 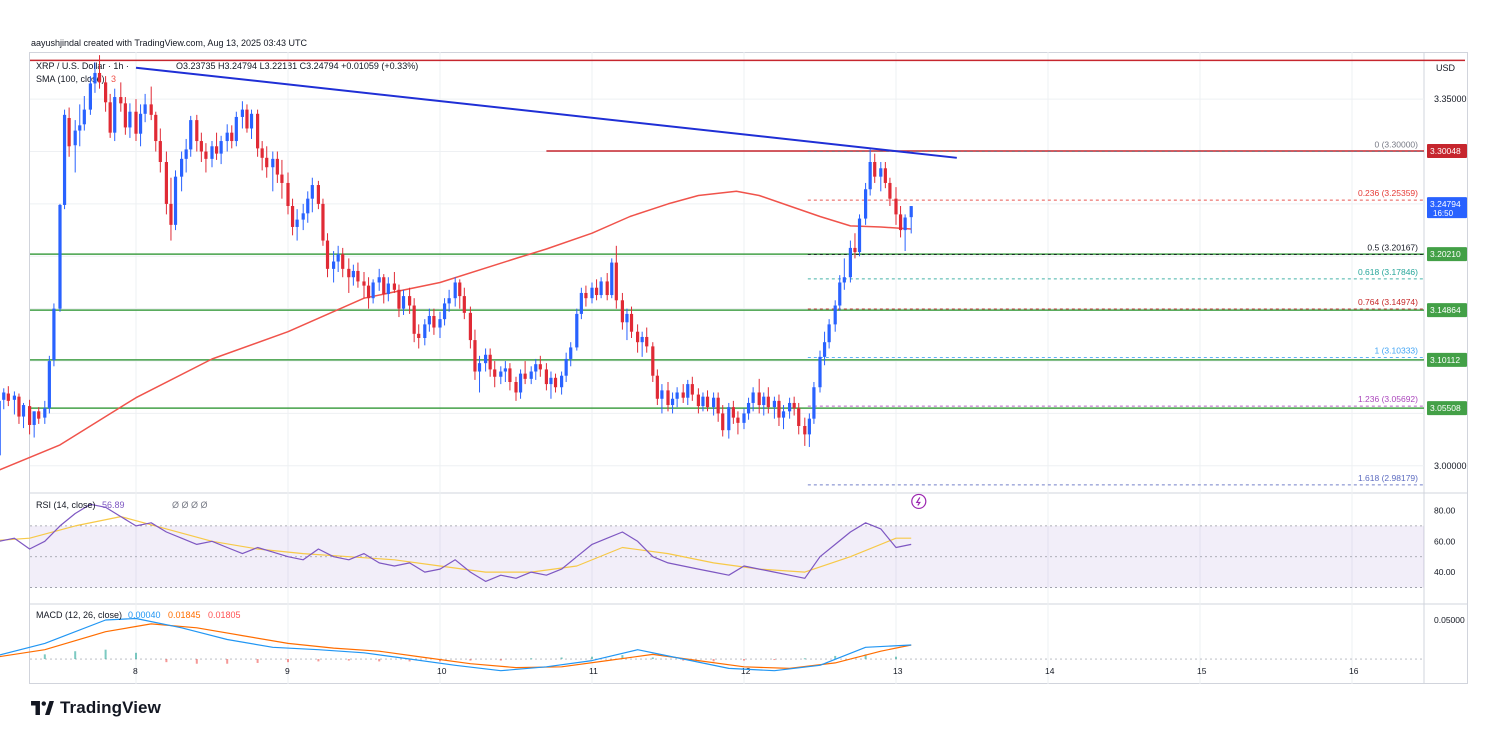 What do you see at coordinates (114, 79) in the screenshot?
I see `sma-value: 3` at bounding box center [114, 79].